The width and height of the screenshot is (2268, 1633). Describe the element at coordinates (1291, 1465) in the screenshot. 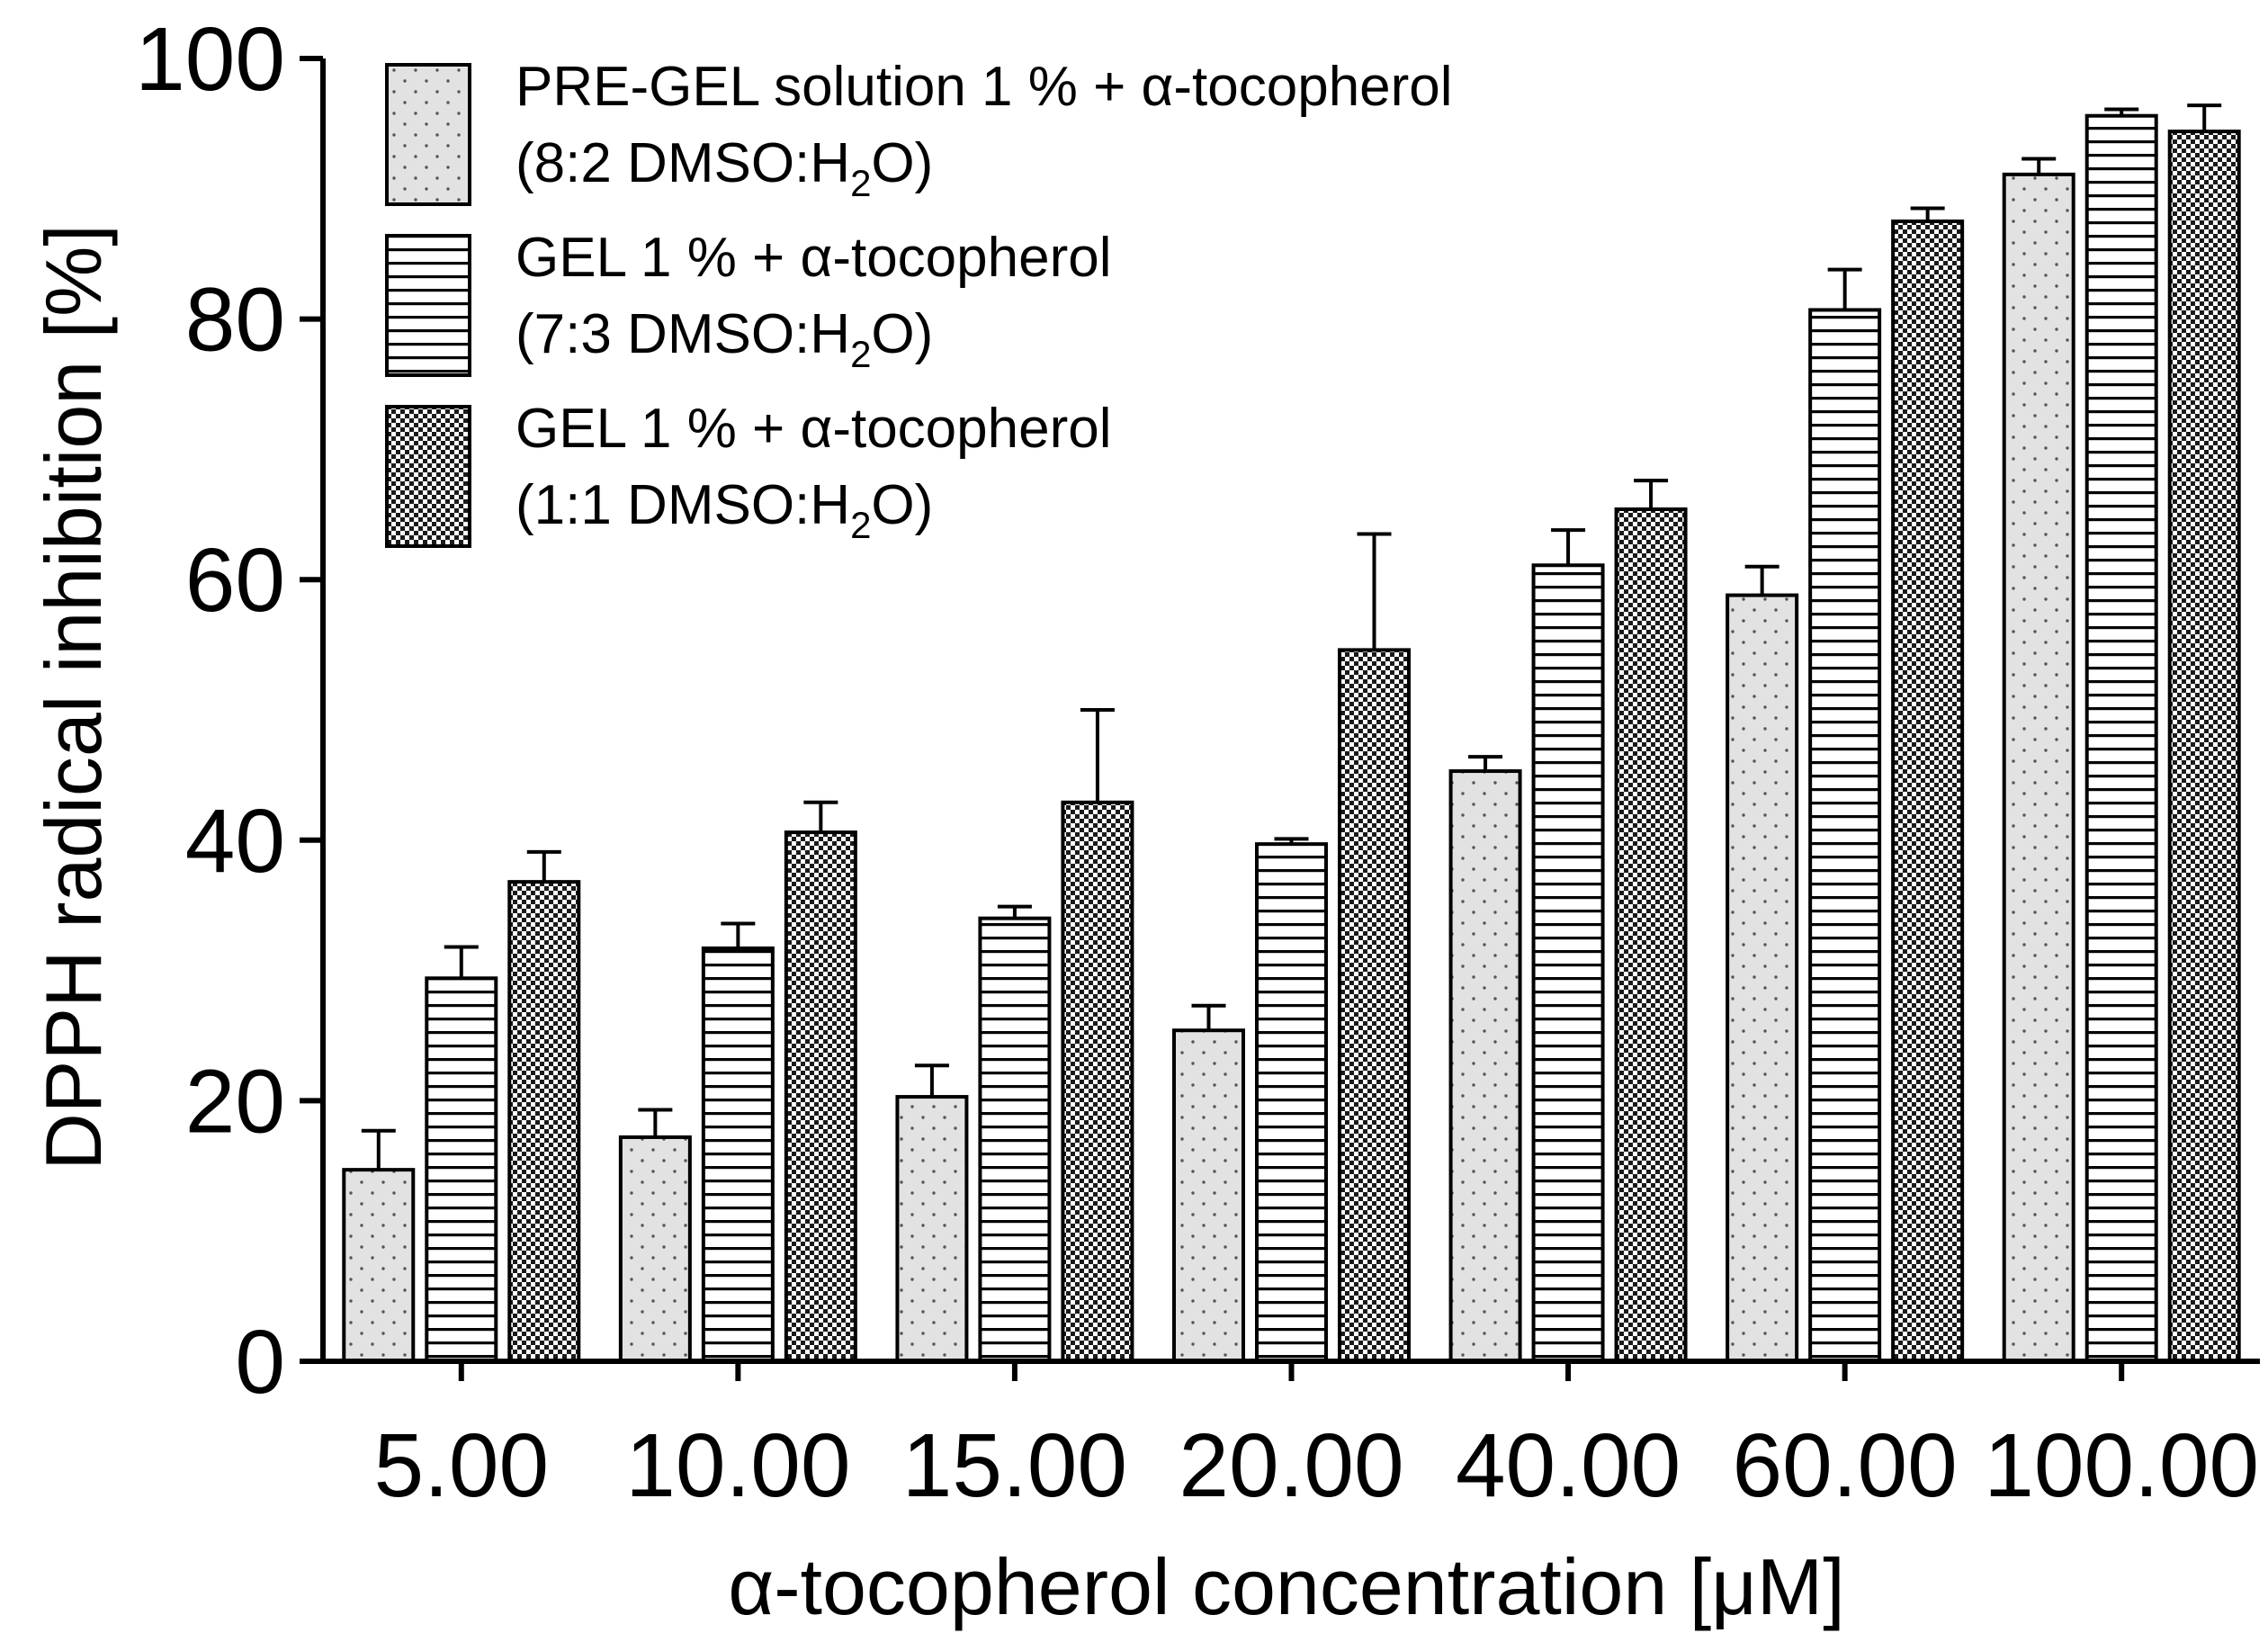

I see `x-tick-label: 20.00` at that location.